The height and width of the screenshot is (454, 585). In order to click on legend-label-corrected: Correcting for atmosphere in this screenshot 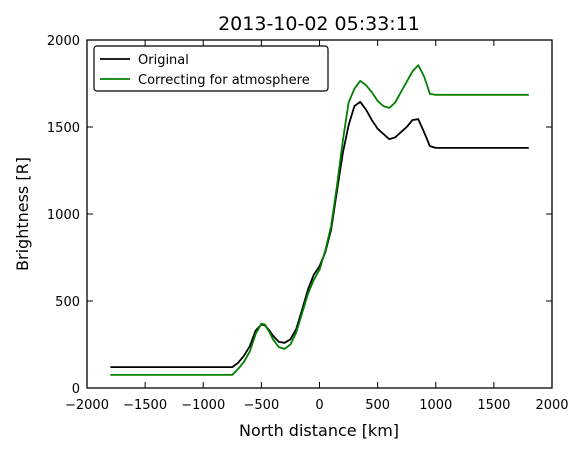, I will do `click(224, 80)`.